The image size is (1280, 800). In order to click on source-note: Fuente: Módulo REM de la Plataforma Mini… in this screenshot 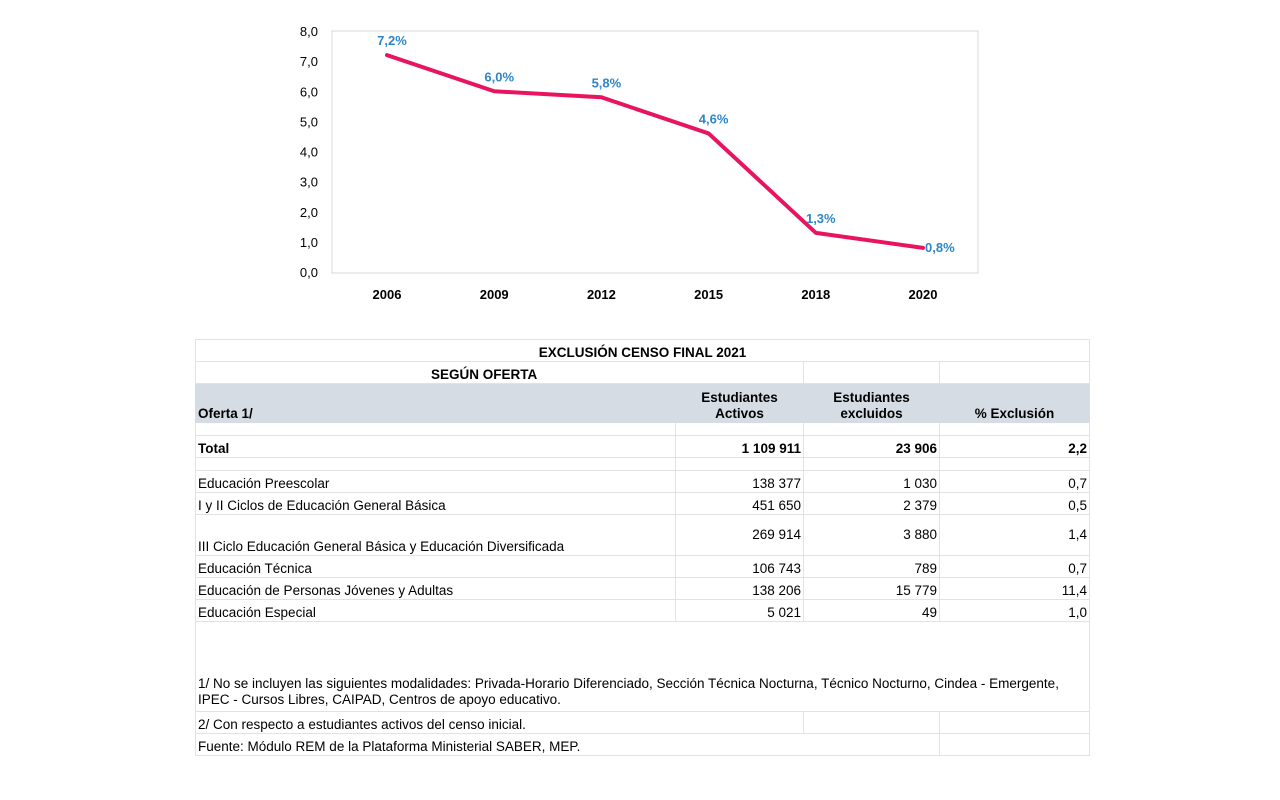, I will do `click(567, 744)`.